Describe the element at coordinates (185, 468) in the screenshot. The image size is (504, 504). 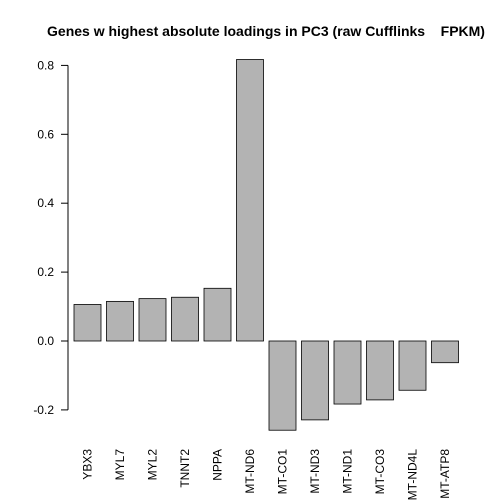
I see `x-tick-label: TNNT2` at that location.